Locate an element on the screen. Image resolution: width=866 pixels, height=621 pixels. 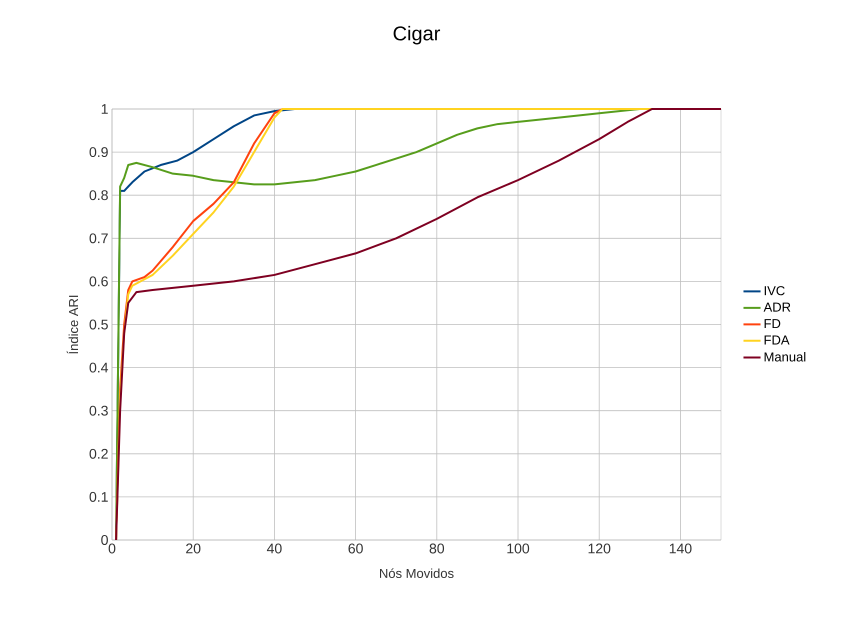
y-tick-label: 0.5 is located at coordinates (99, 325).